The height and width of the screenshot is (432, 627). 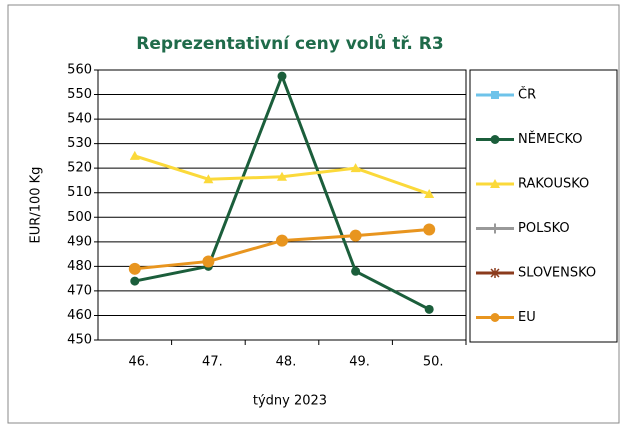 What do you see at coordinates (79, 266) in the screenshot?
I see `y-tick-label: 480` at bounding box center [79, 266].